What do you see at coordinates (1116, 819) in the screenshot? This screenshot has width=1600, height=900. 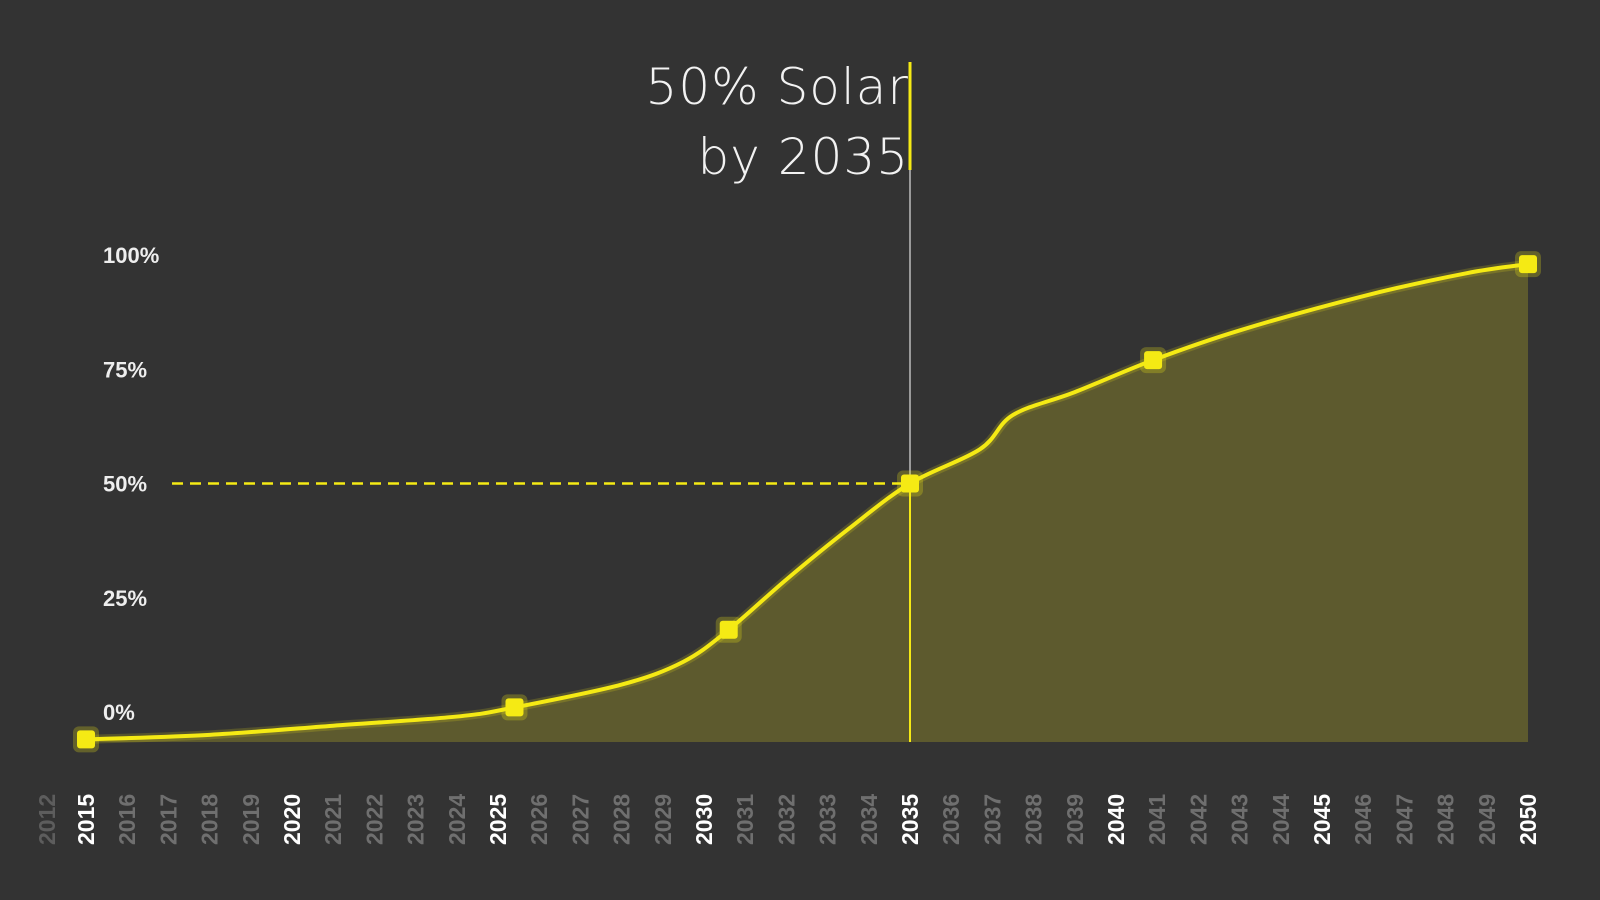 I see `x-tick-label: 2040` at bounding box center [1116, 819].